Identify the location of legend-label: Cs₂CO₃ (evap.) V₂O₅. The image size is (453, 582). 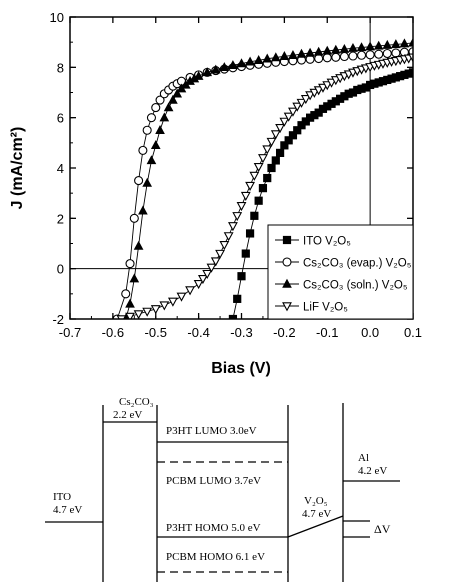
(357, 264).